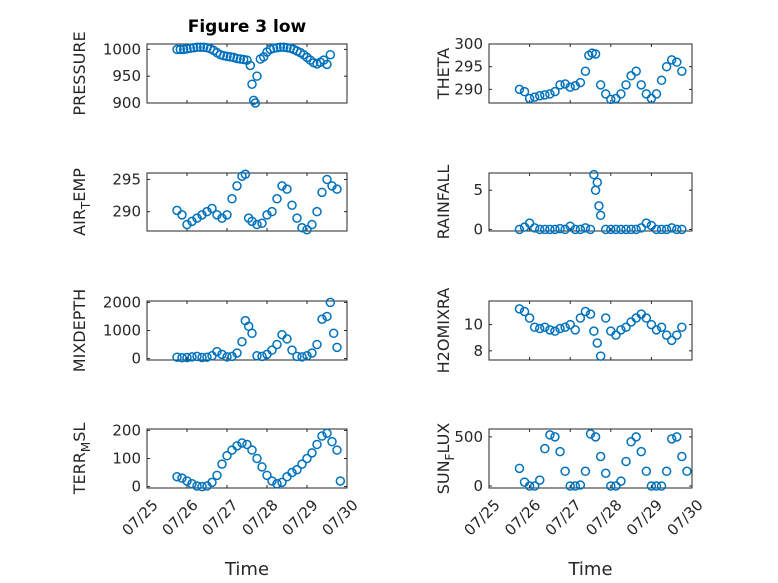 The height and width of the screenshot is (583, 778). Describe the element at coordinates (126, 76) in the screenshot. I see `y-tick-label: 950` at that location.